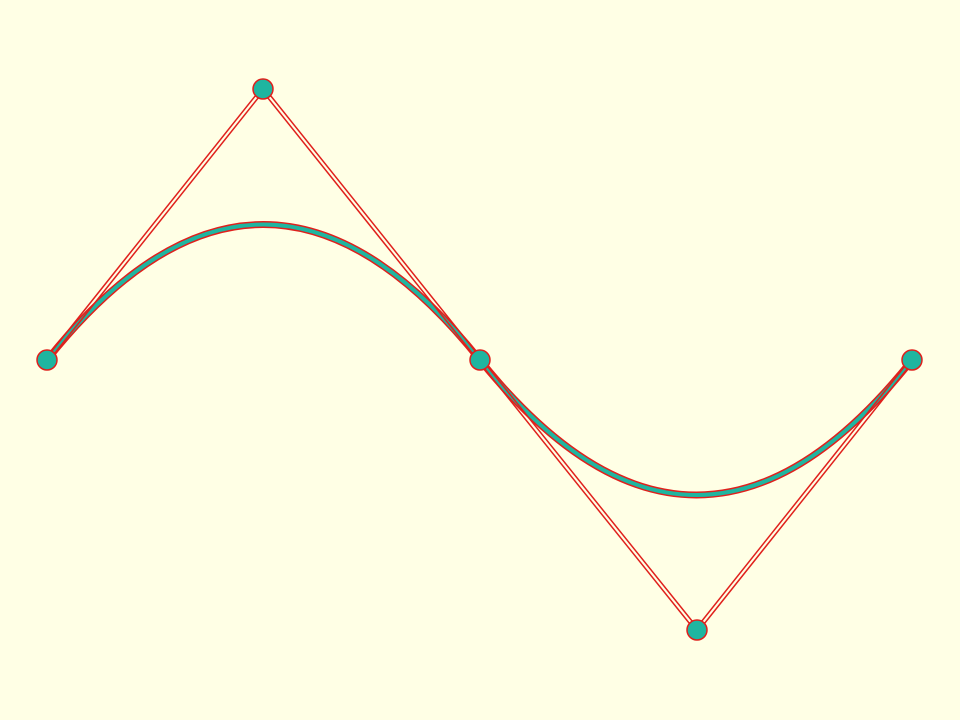 Image resolution: width=960 pixels, height=720 pixels. What do you see at coordinates (263, 89) in the screenshot?
I see `control-1-point` at bounding box center [263, 89].